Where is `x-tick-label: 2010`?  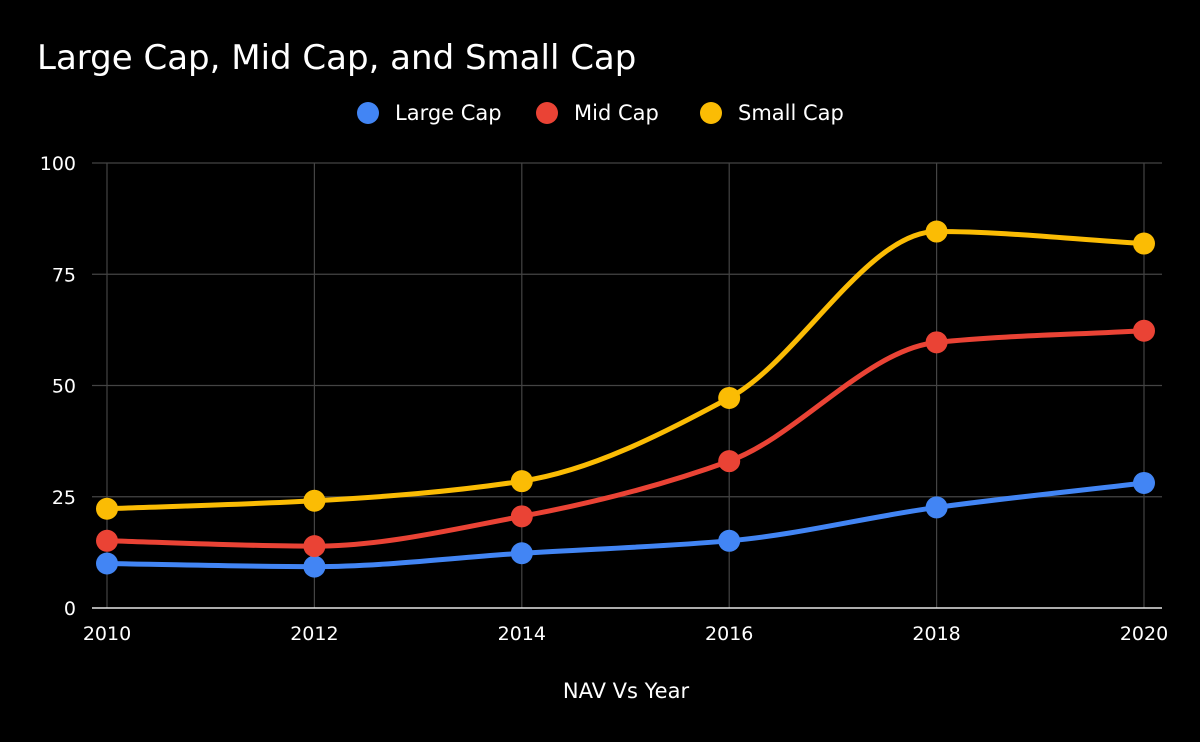 x-tick-label: 2010 is located at coordinates (107, 634).